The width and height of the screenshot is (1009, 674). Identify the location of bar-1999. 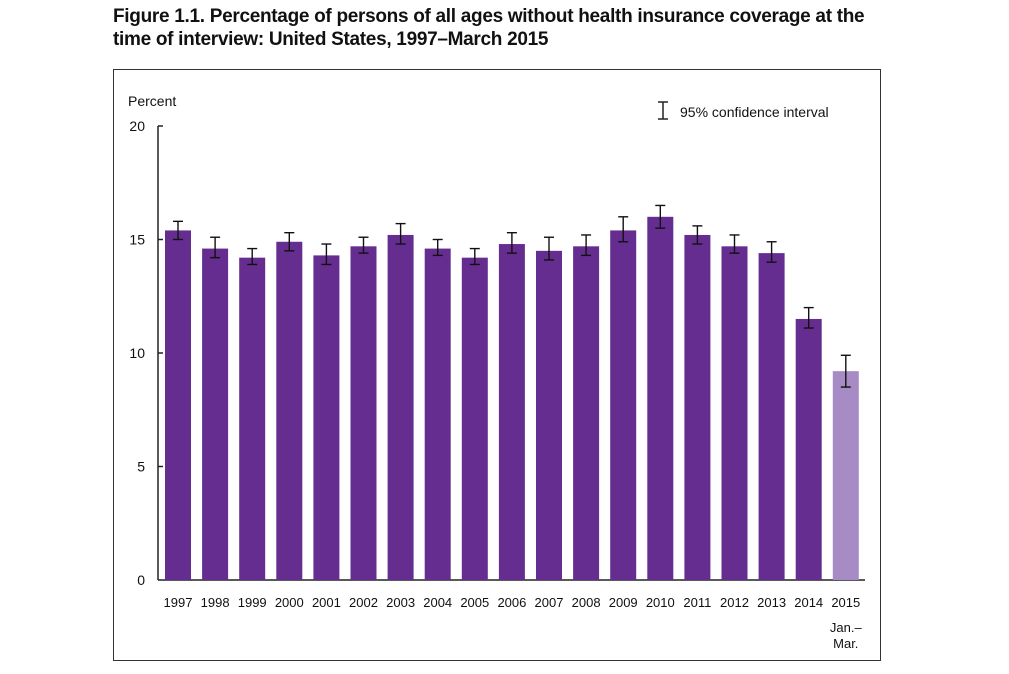
(252, 418).